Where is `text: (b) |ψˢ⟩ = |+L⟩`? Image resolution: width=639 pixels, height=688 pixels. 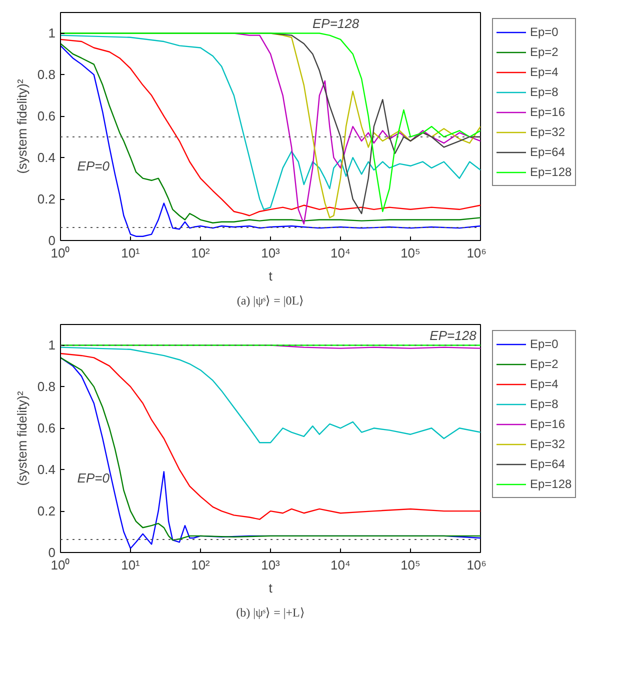 text: (b) |ψˢ⟩ = |+L⟩ is located at coordinates (270, 613).